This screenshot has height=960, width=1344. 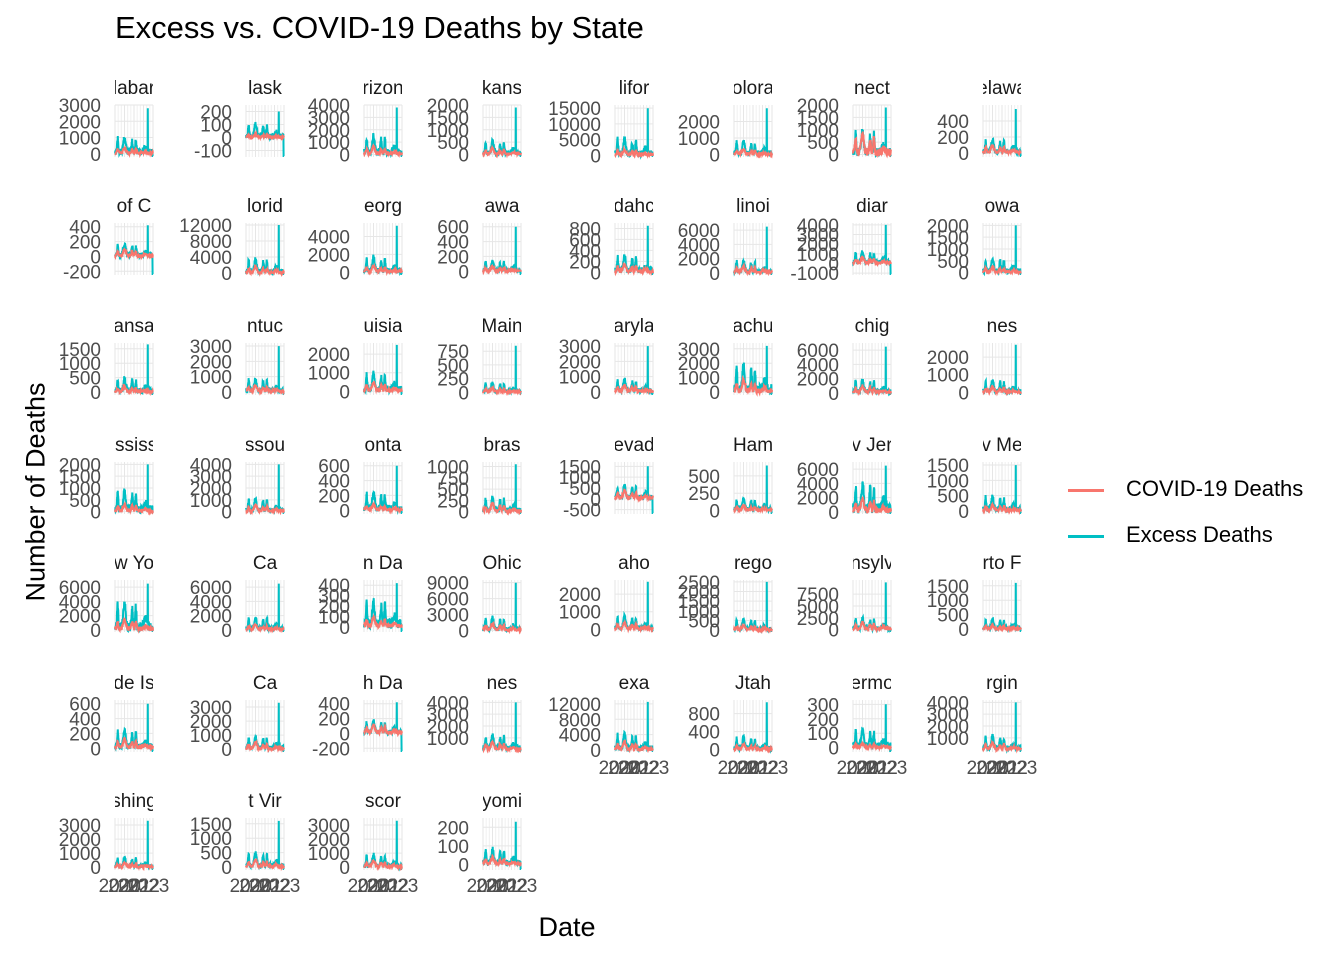 What do you see at coordinates (383, 607) in the screenshot?
I see `series-line-excess` at bounding box center [383, 607].